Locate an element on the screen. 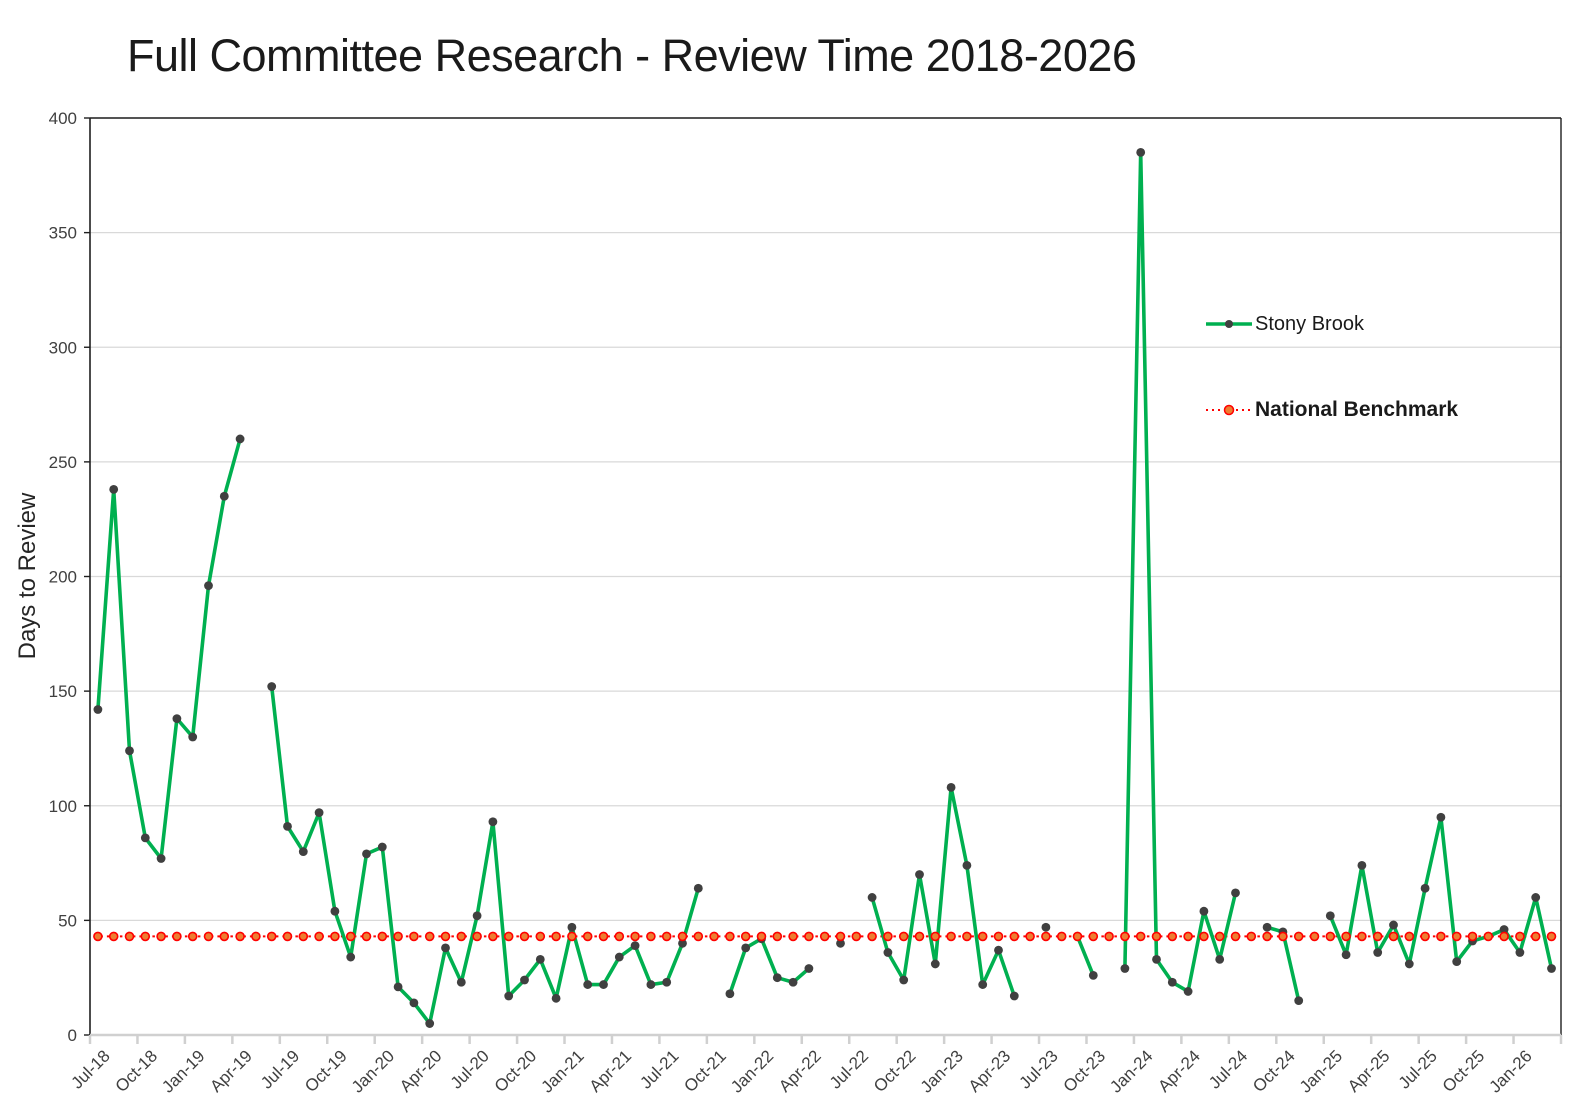  svg-text: Apr-19 is located at coordinates (231, 1071).